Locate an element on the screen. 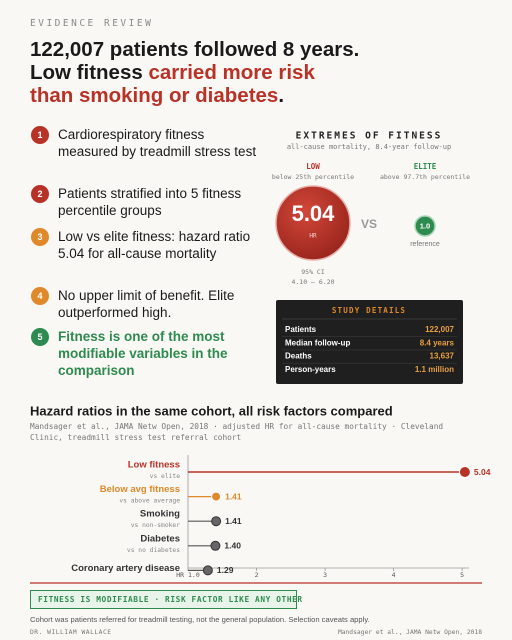 This screenshot has height=640, width=512. details-value: 8.4 years is located at coordinates (437, 342).